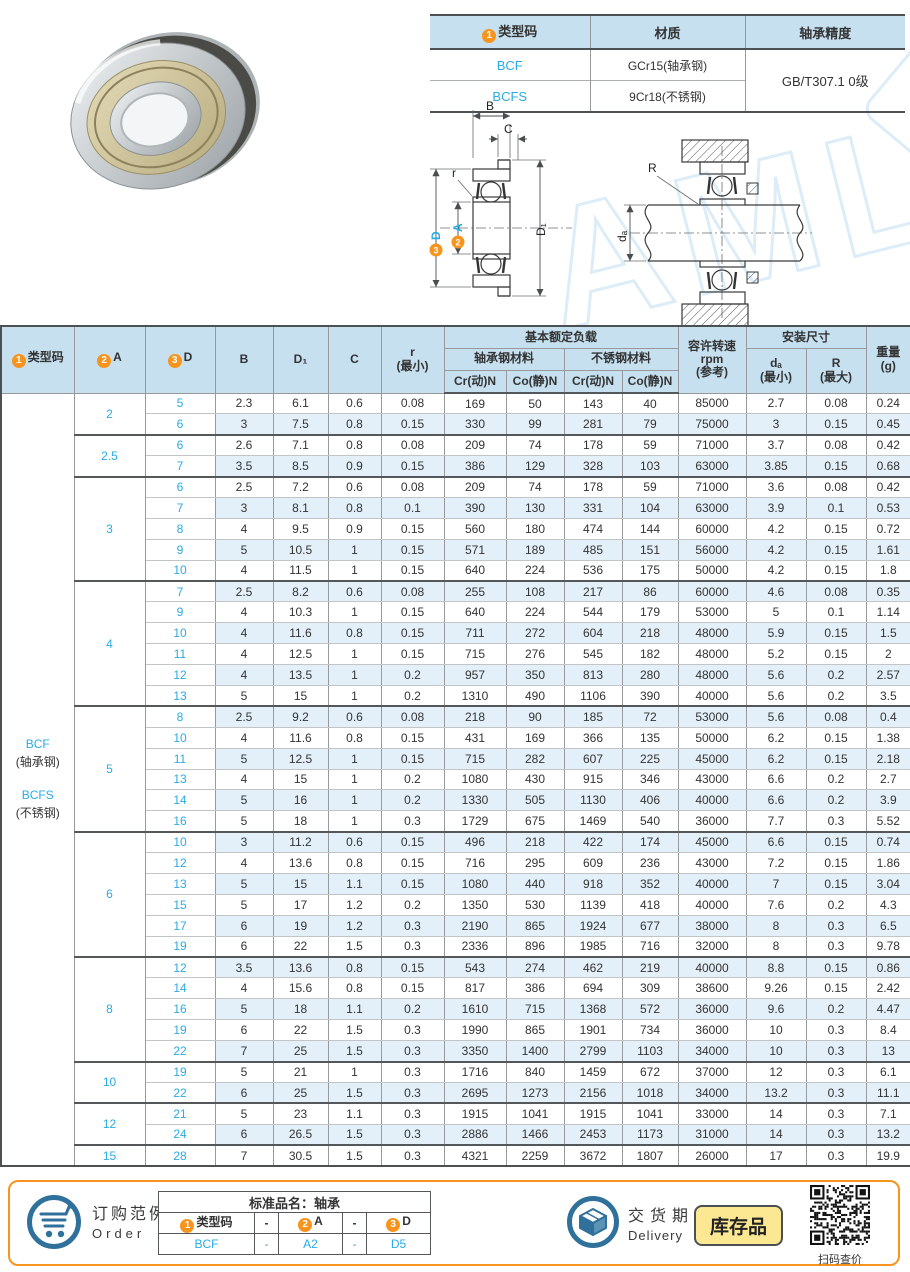 Image resolution: width=910 pixels, height=1272 pixels. I want to click on value-cell: 26000, so click(712, 1155).